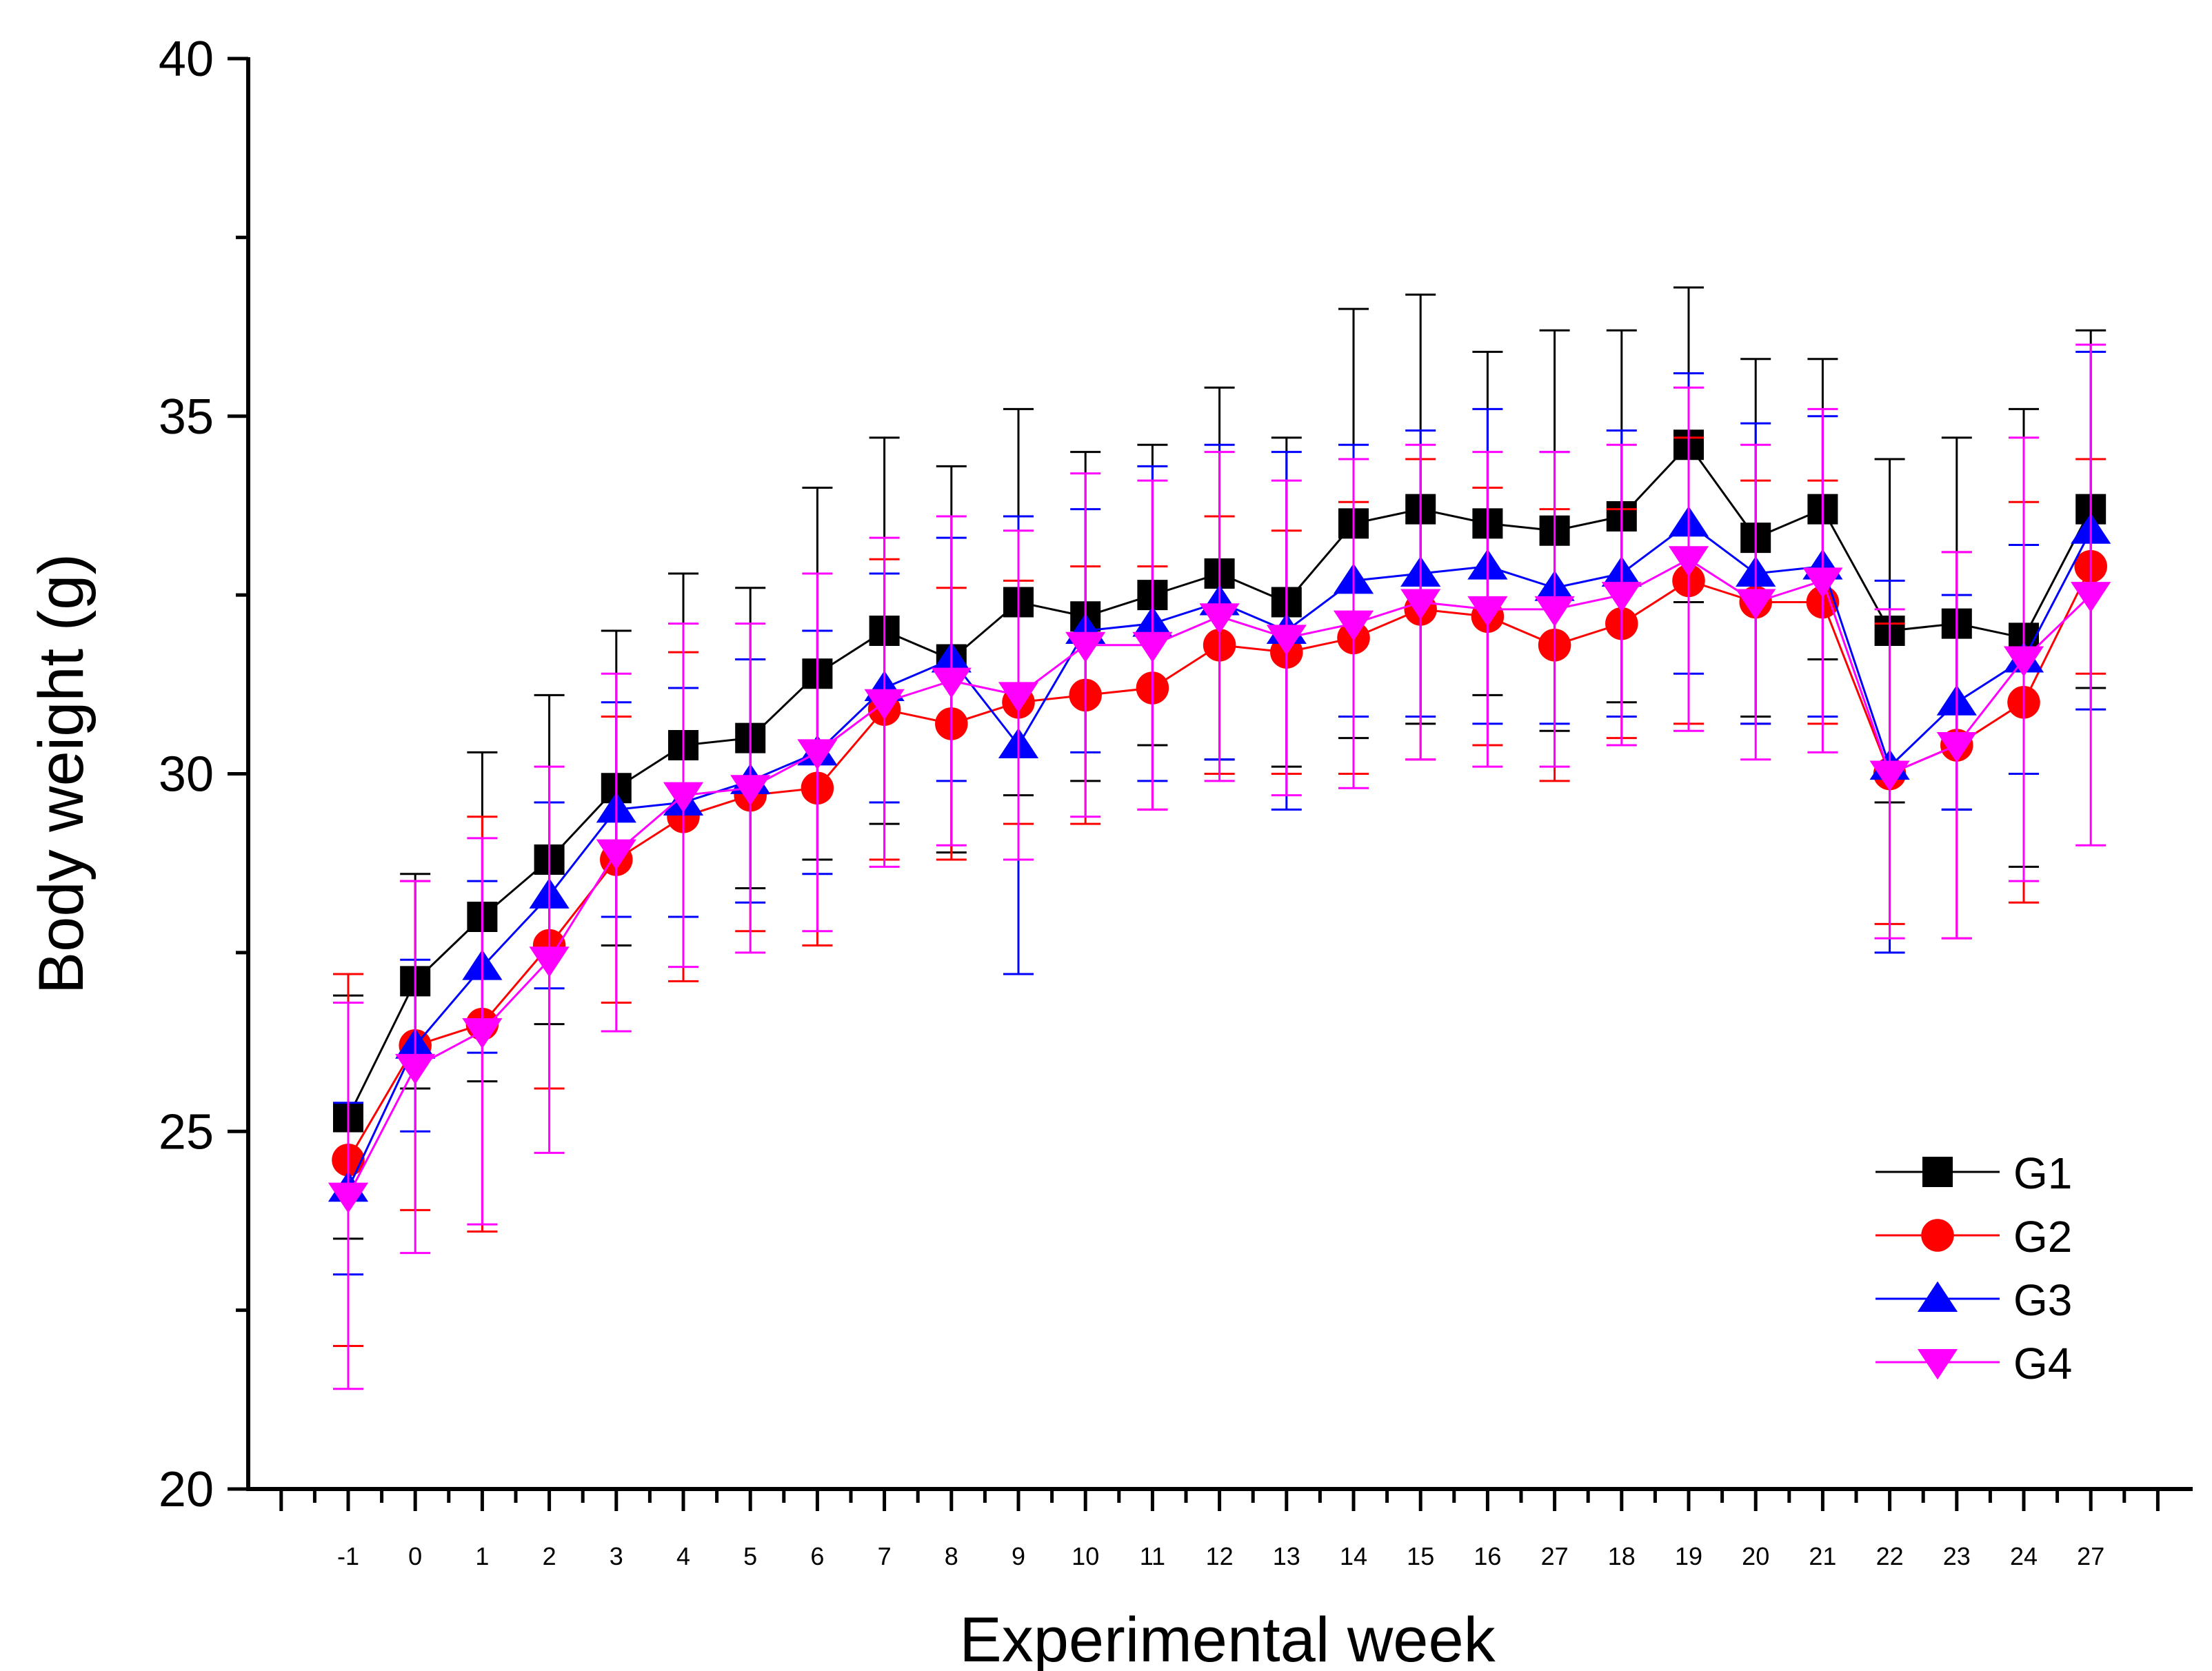  Describe the element at coordinates (1227, 1638) in the screenshot. I see `x-axis-title: Experimental week` at that location.